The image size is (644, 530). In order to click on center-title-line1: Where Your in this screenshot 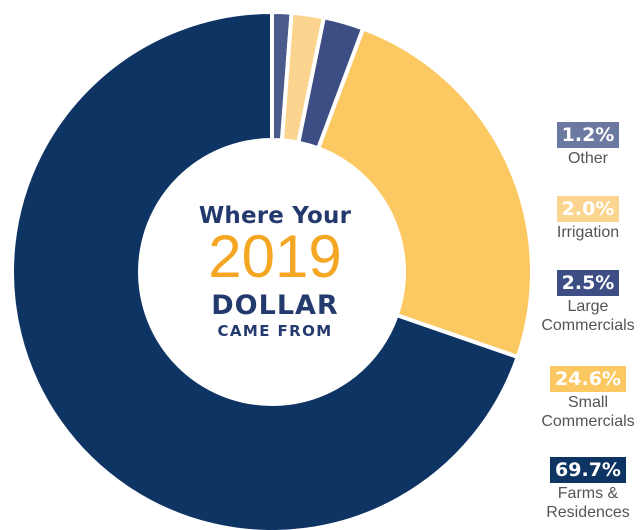, I will do `click(275, 216)`.